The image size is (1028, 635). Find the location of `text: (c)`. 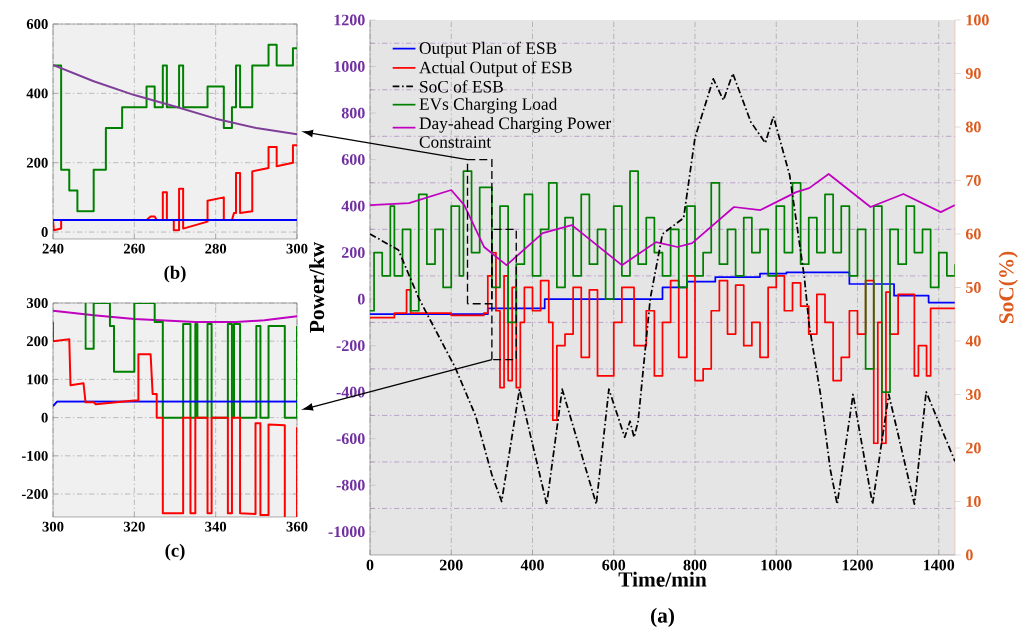

text: (c) is located at coordinates (175, 552).